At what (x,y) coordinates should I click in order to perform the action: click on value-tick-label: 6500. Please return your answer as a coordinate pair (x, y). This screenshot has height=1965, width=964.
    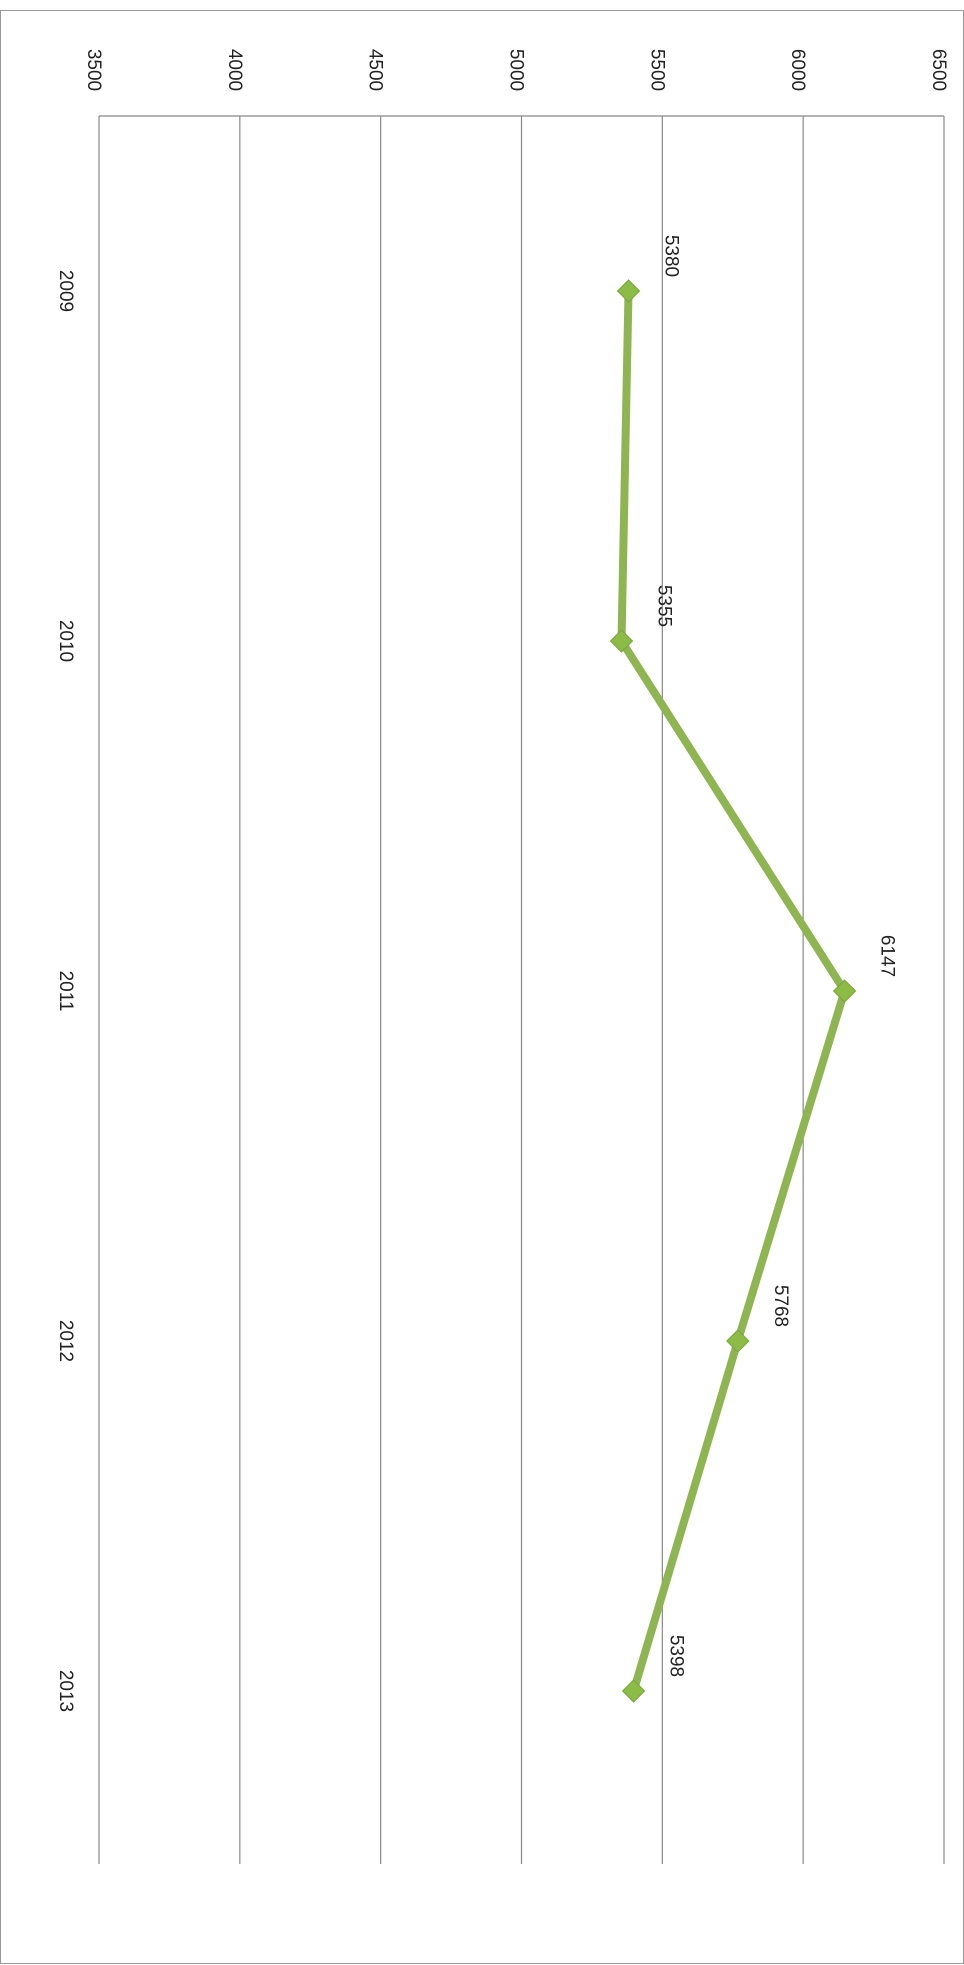
    Looking at the image, I should click on (938, 70).